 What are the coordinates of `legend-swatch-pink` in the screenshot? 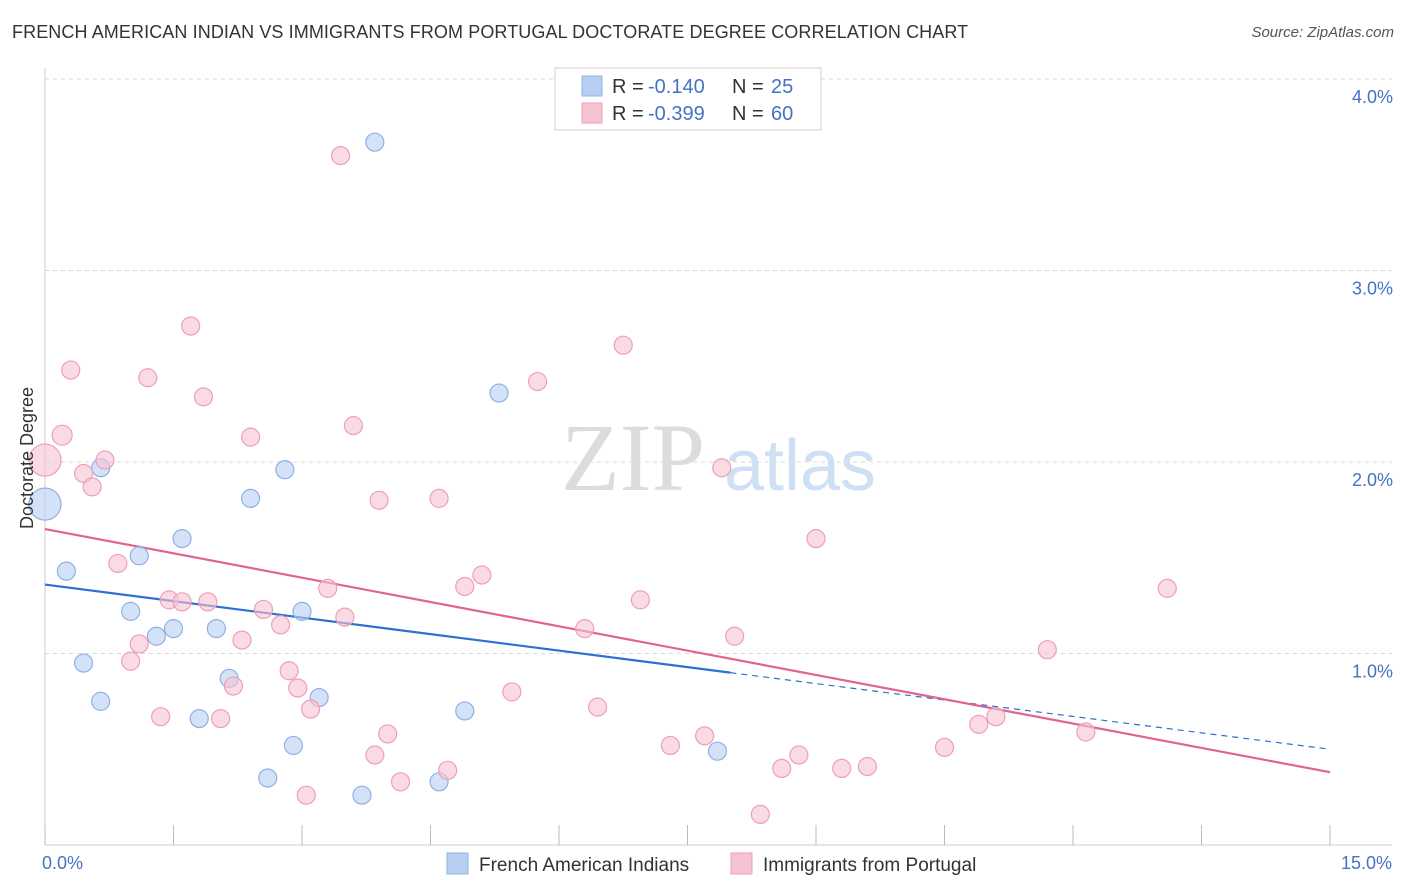 It's located at (592, 113).